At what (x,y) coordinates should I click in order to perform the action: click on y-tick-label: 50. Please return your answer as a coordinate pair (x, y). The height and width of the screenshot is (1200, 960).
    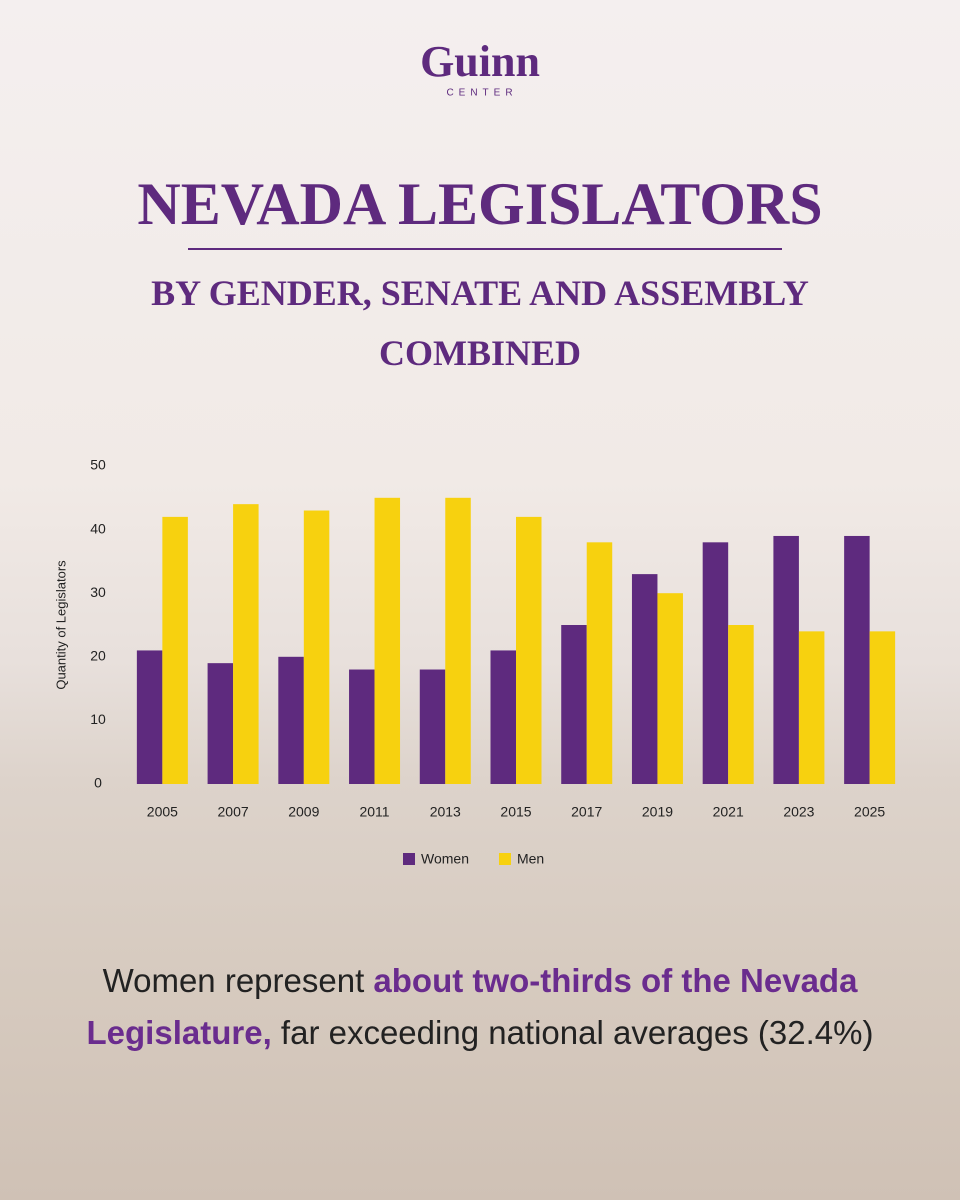
    Looking at the image, I should click on (98, 465).